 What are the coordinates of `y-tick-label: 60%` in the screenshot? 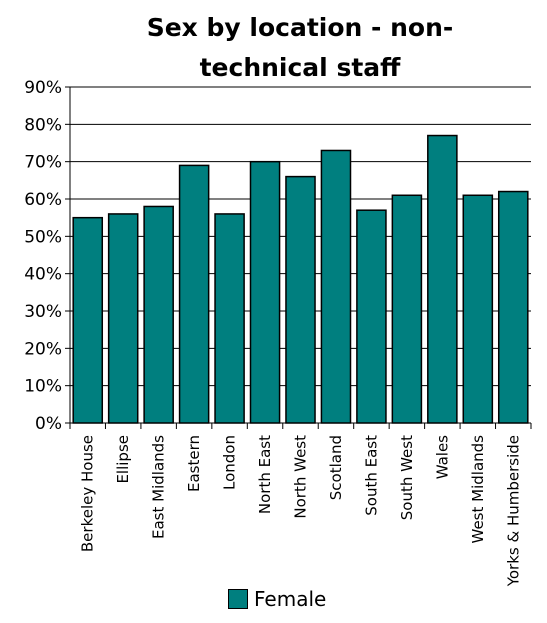 It's located at (43, 200).